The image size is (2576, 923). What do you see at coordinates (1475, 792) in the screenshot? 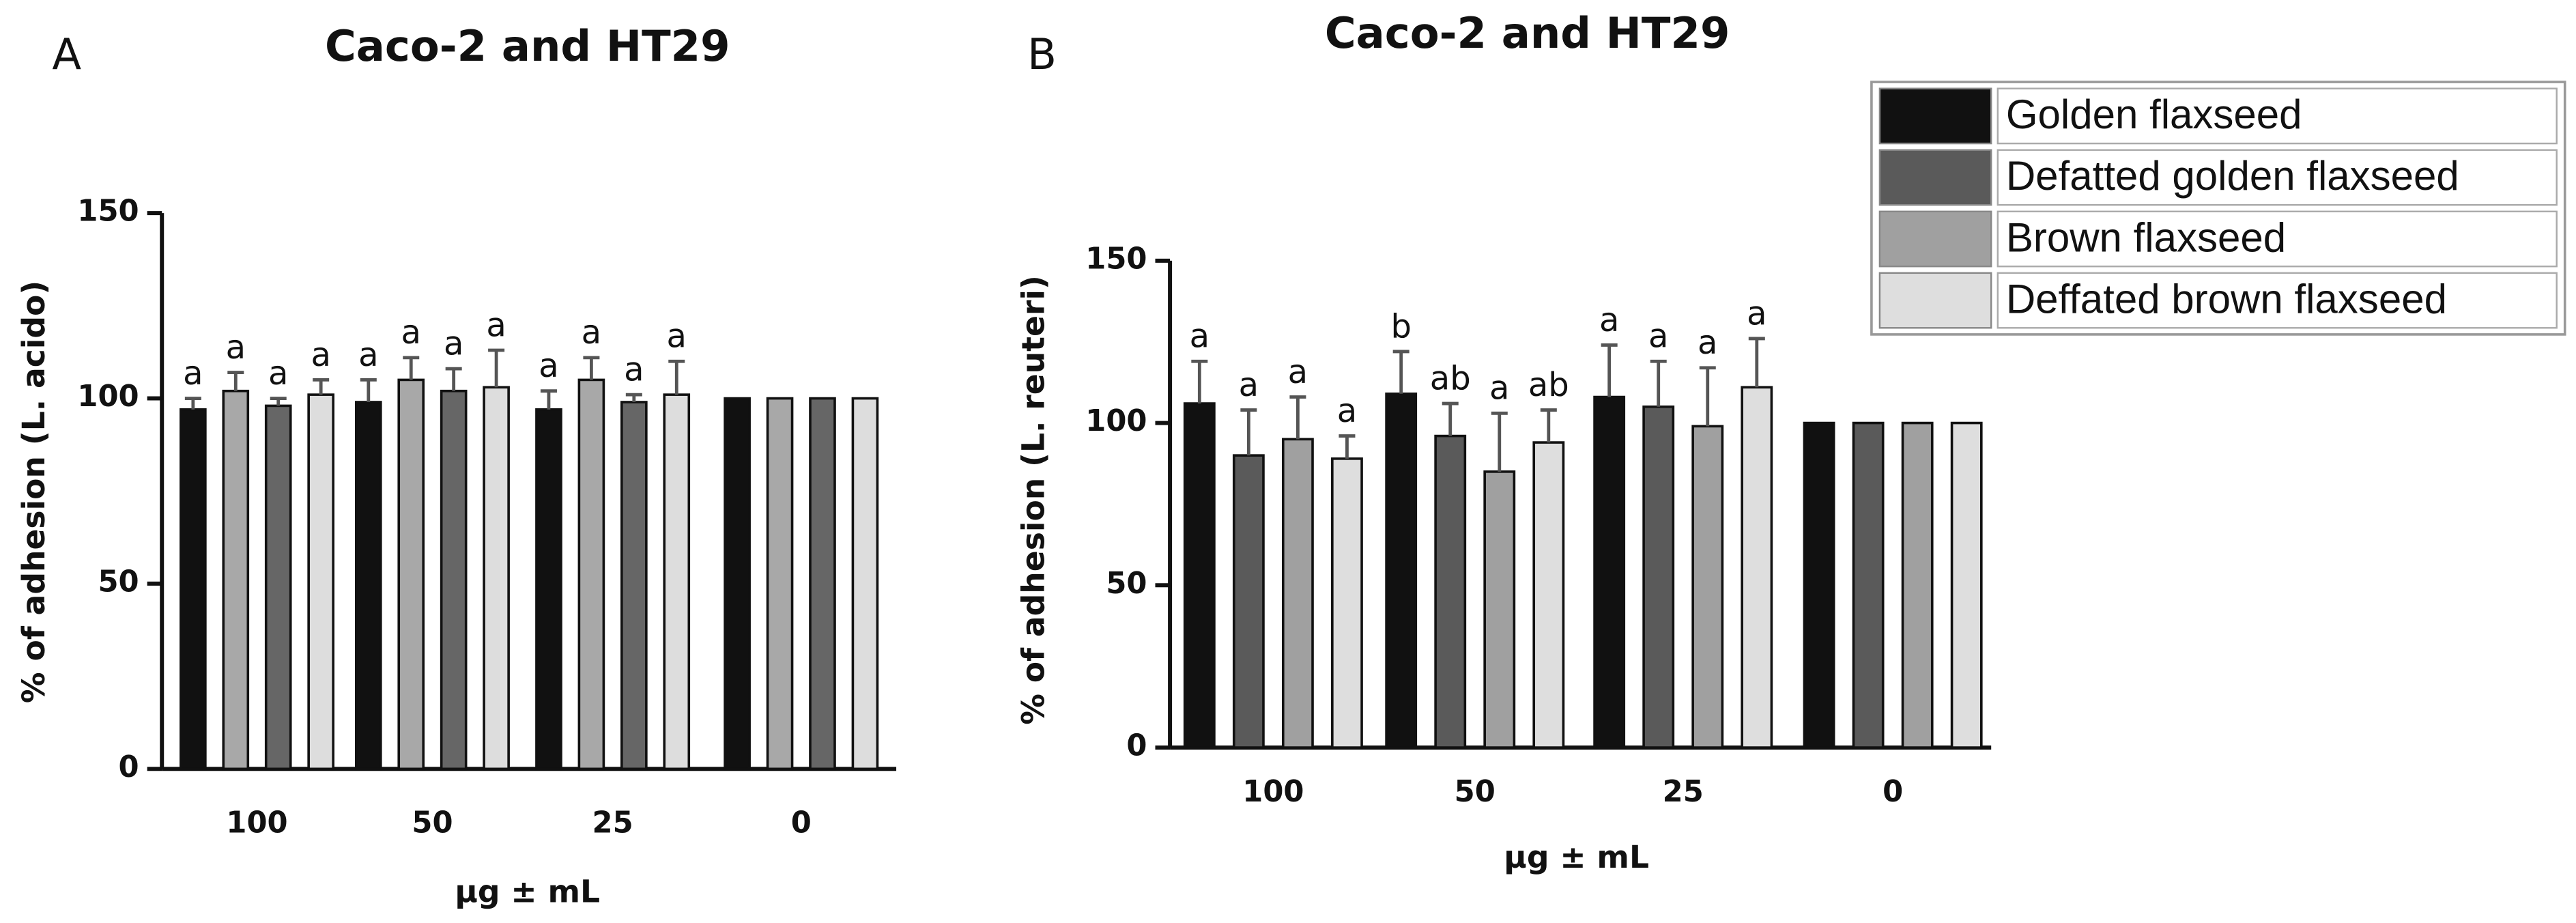
I see `x-tick-label: 50` at bounding box center [1475, 792].